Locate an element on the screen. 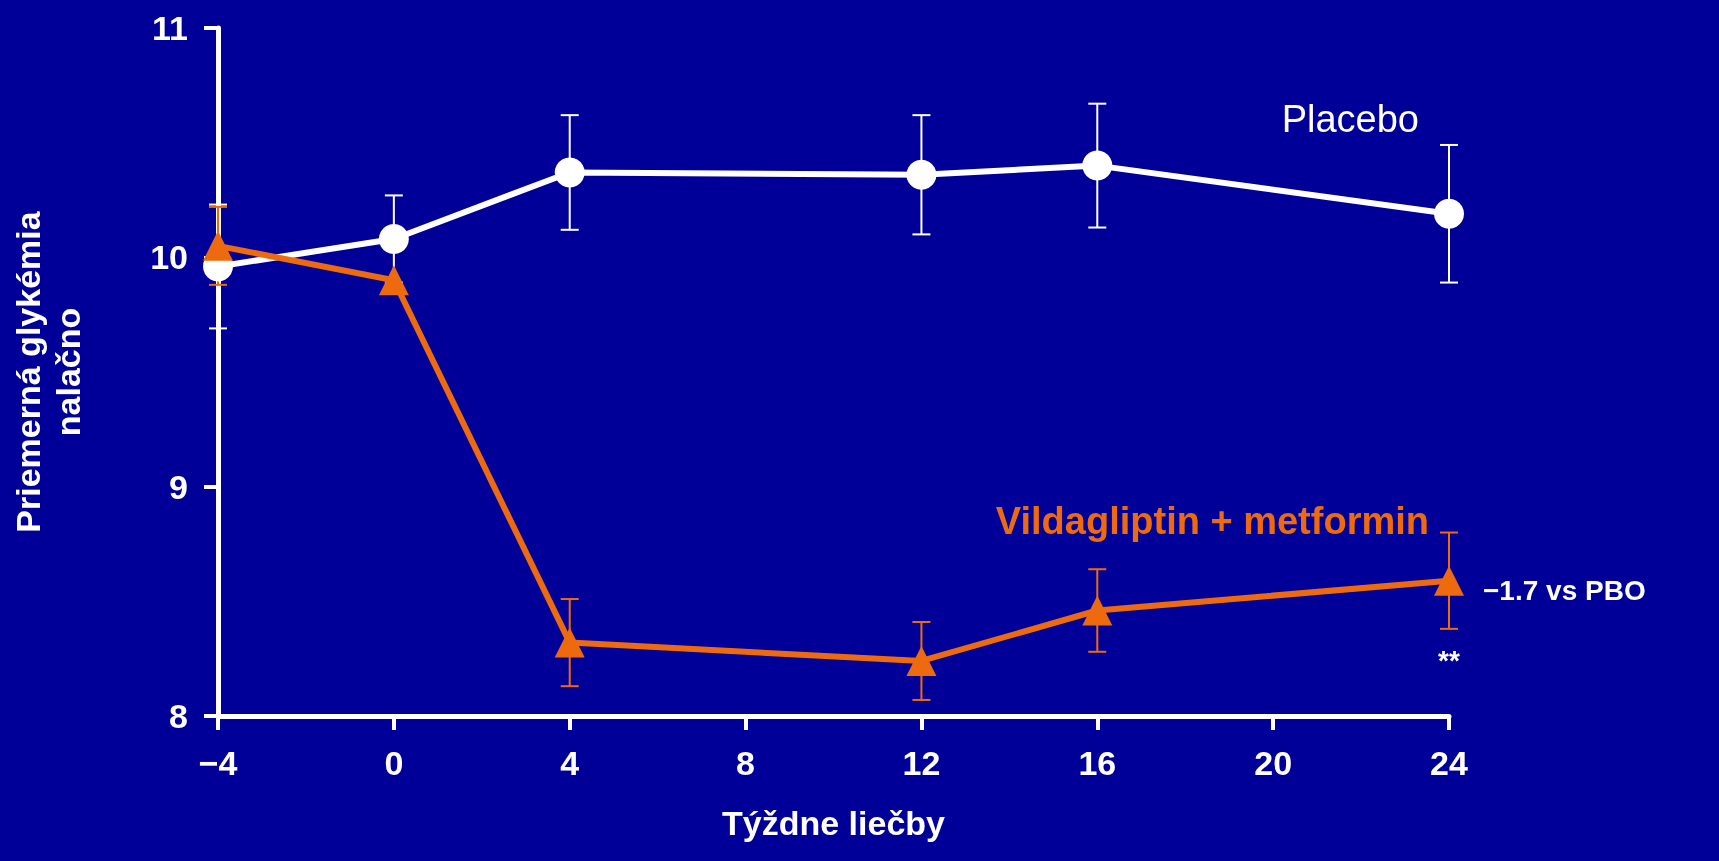 This screenshot has width=1719, height=861. x-tick-label: 12 is located at coordinates (921, 763).